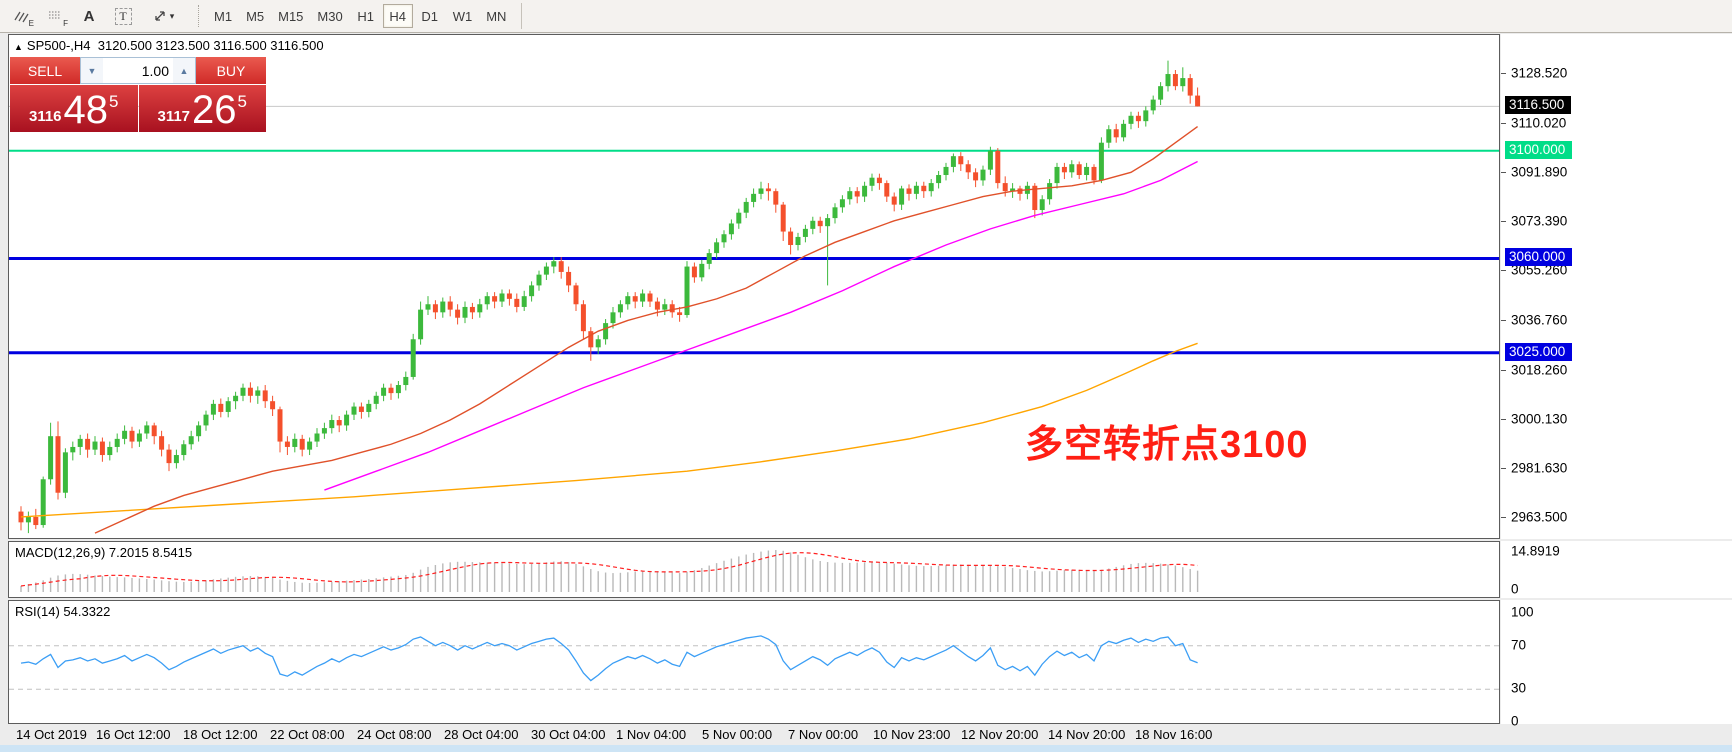 This screenshot has height=752, width=1732. Describe the element at coordinates (329, 16) in the screenshot. I see `timeframe-button-m30: M30` at that location.